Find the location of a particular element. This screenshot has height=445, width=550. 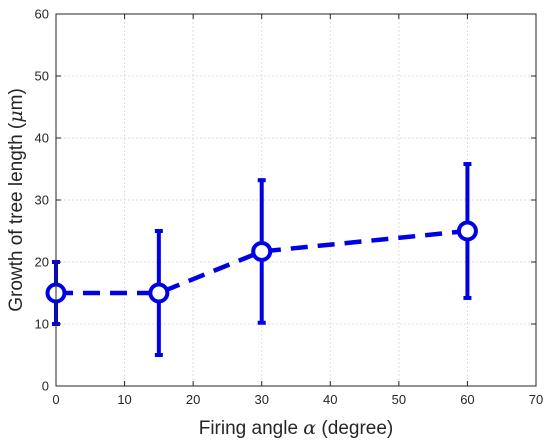

y-axis-label-symbol: μ is located at coordinates (16, 116).